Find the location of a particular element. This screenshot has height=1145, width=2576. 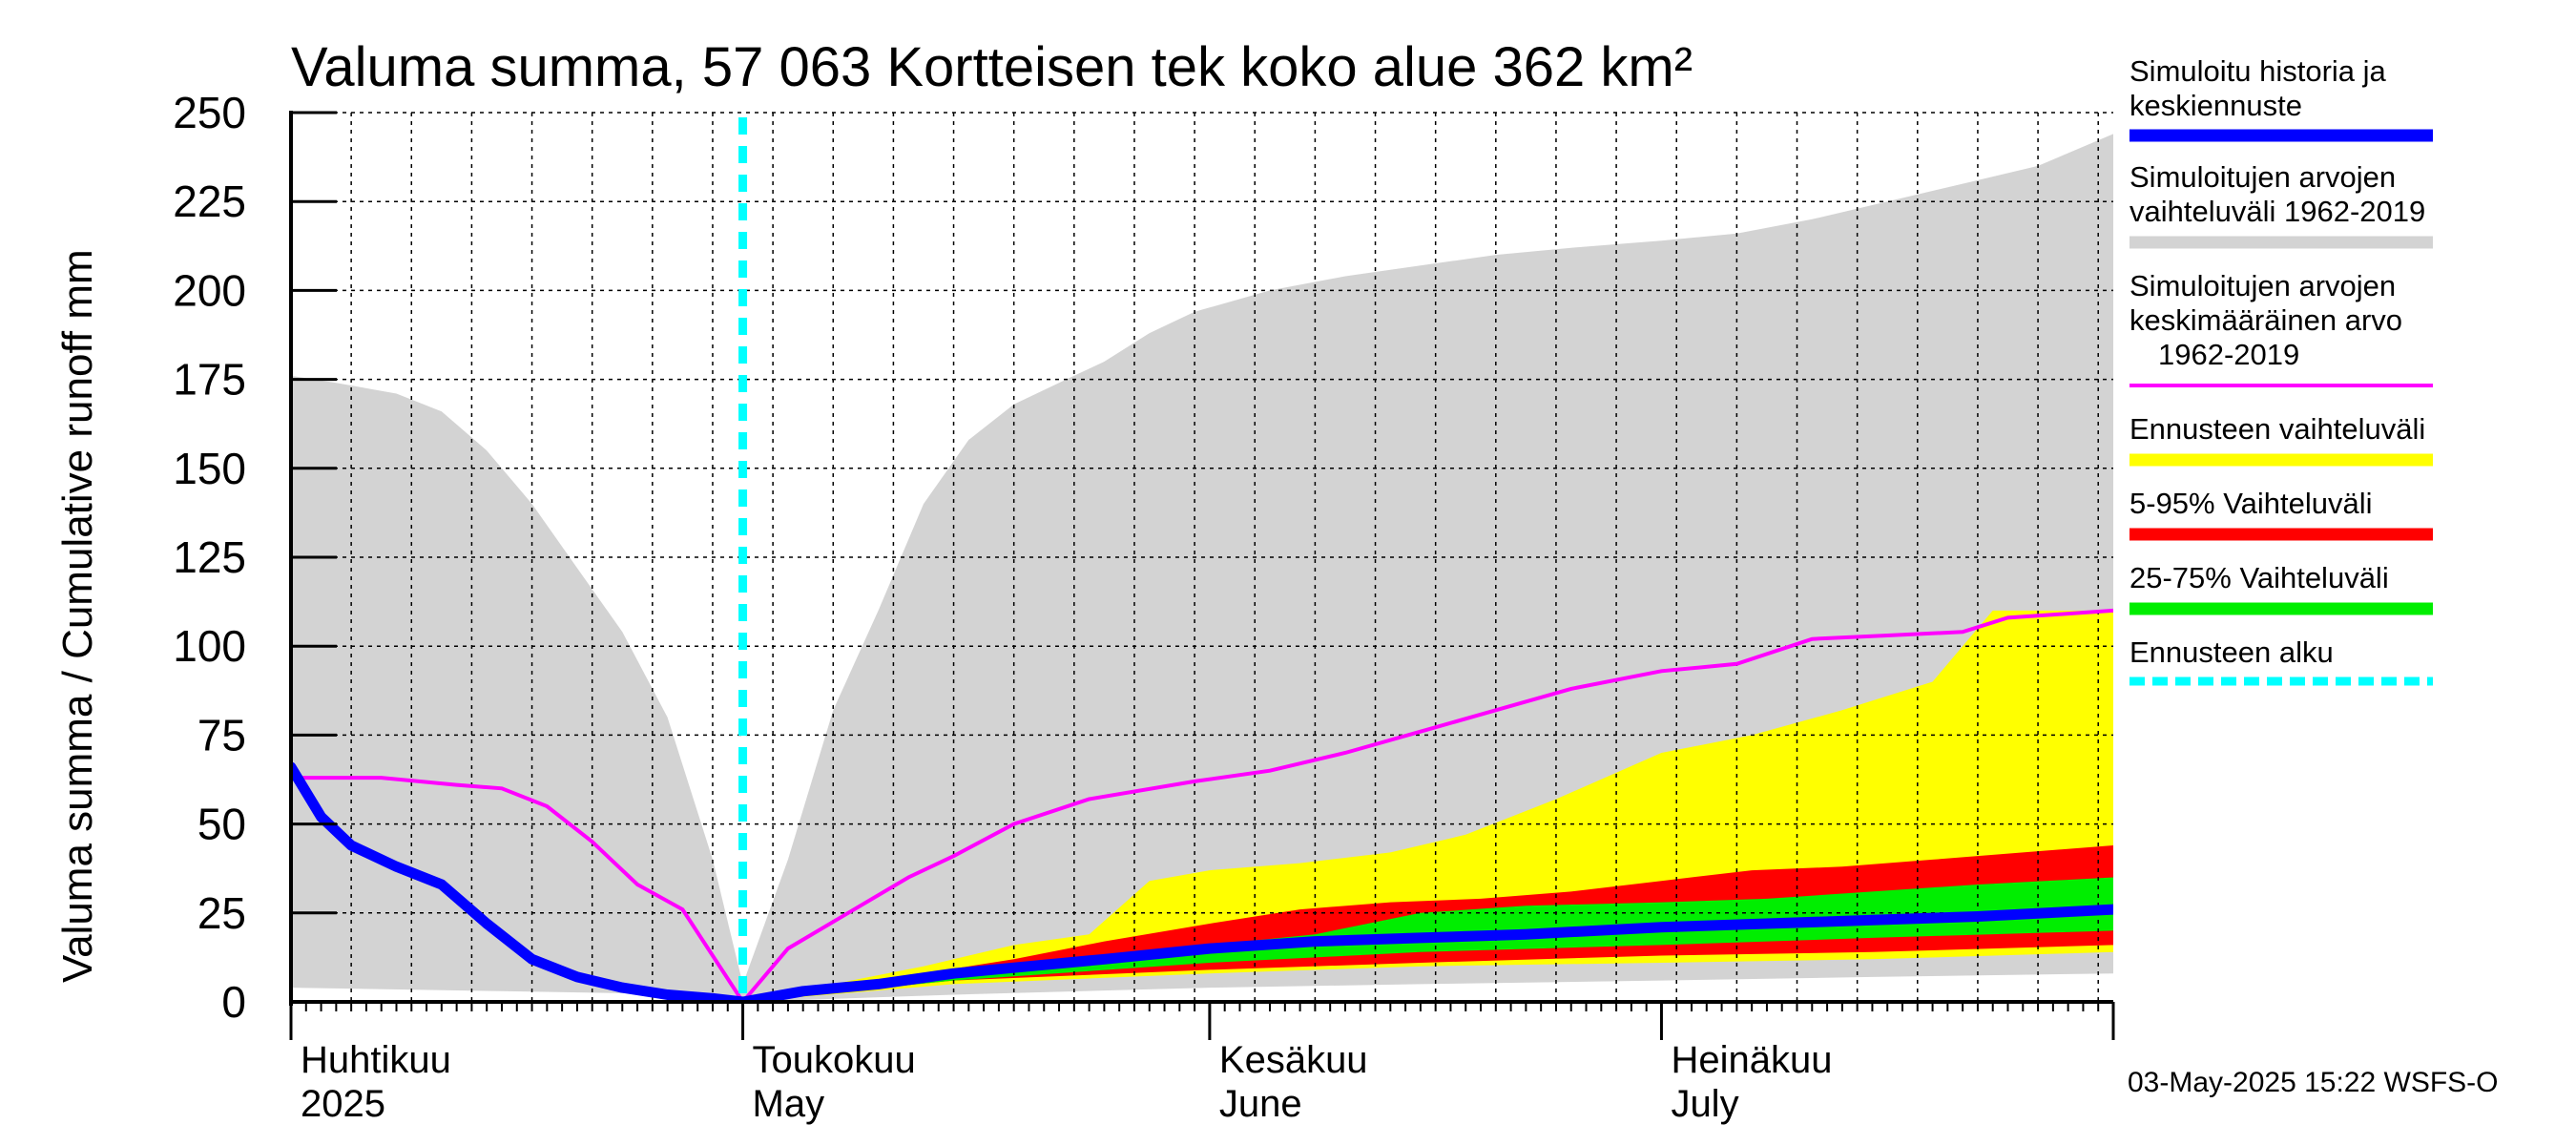

y-tick-label: 75 is located at coordinates (221, 735).